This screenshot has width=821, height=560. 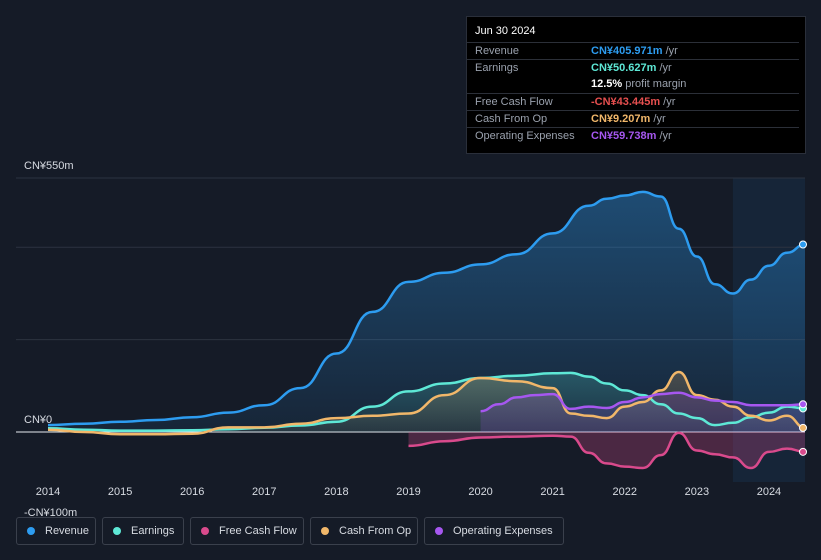 What do you see at coordinates (803, 348) in the screenshot?
I see `series-end-markers` at bounding box center [803, 348].